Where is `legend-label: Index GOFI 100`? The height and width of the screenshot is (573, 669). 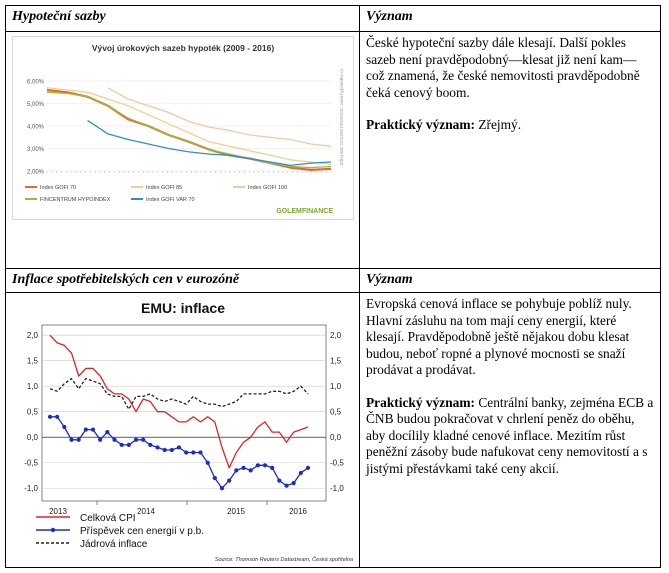 legend-label: Index GOFI 100 is located at coordinates (267, 188).